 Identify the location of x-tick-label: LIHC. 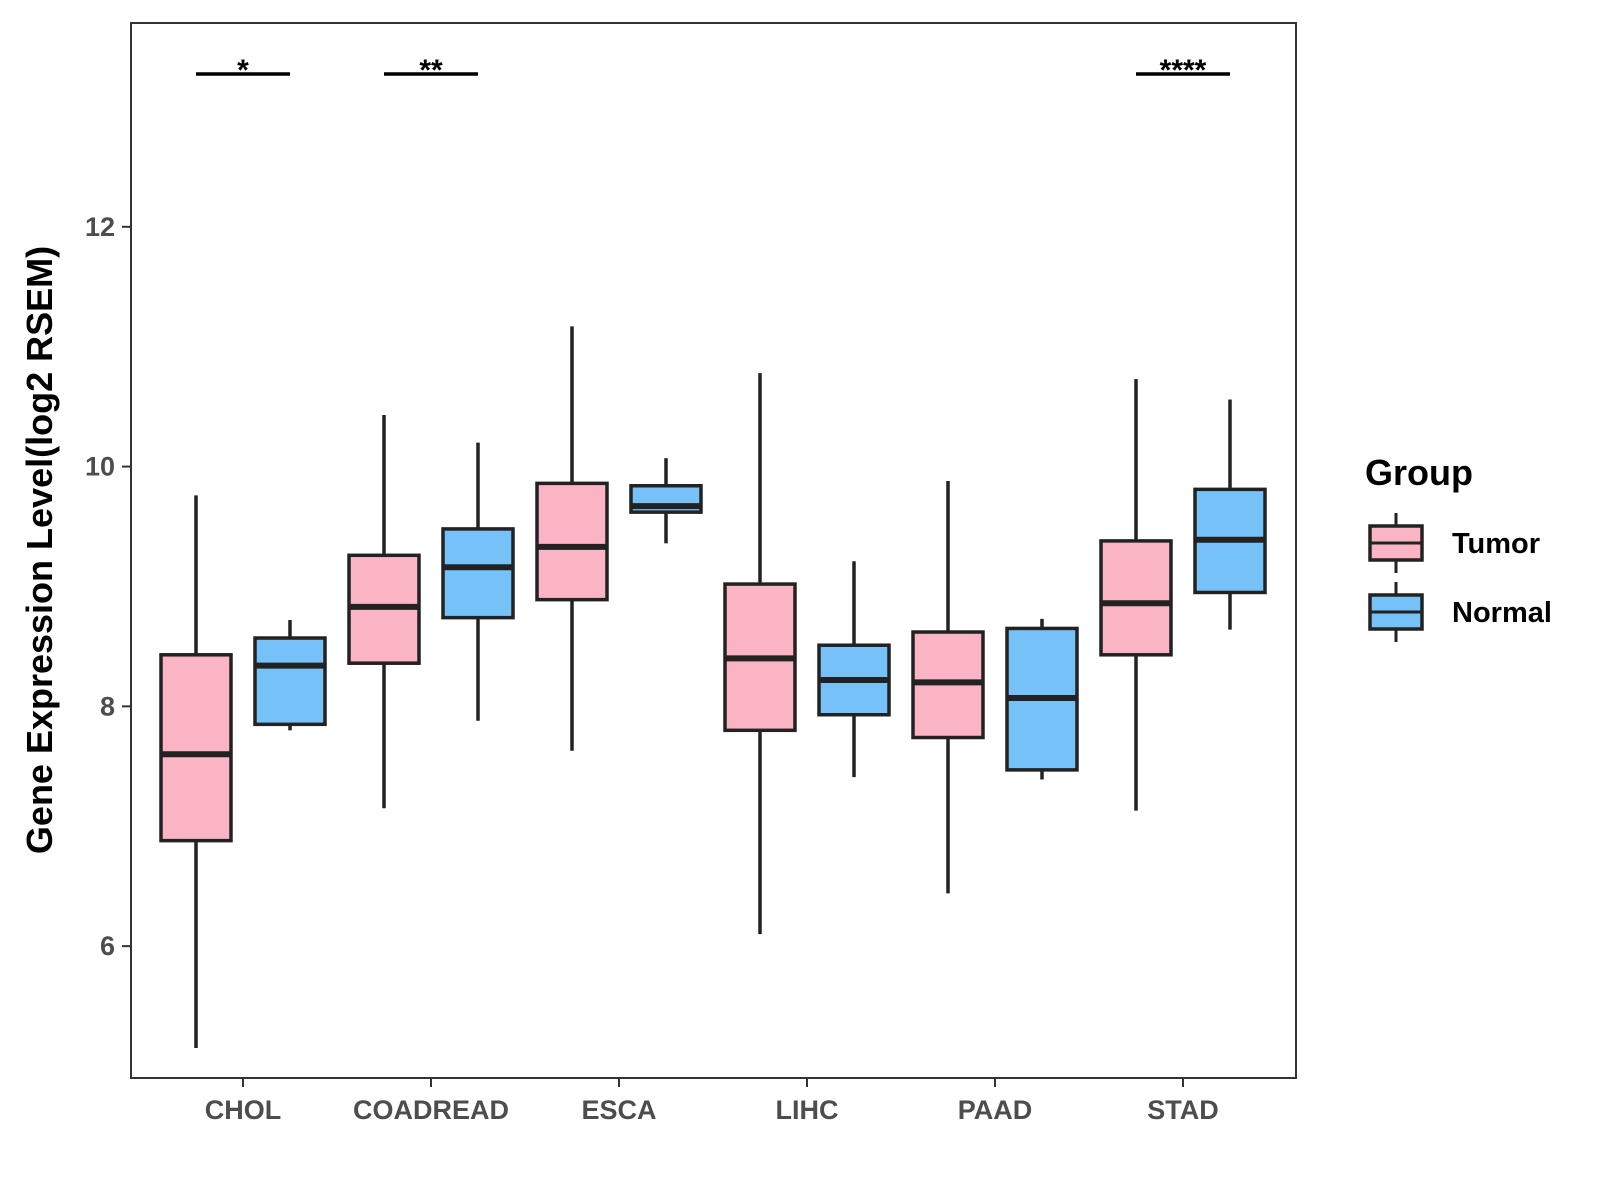
(807, 1110).